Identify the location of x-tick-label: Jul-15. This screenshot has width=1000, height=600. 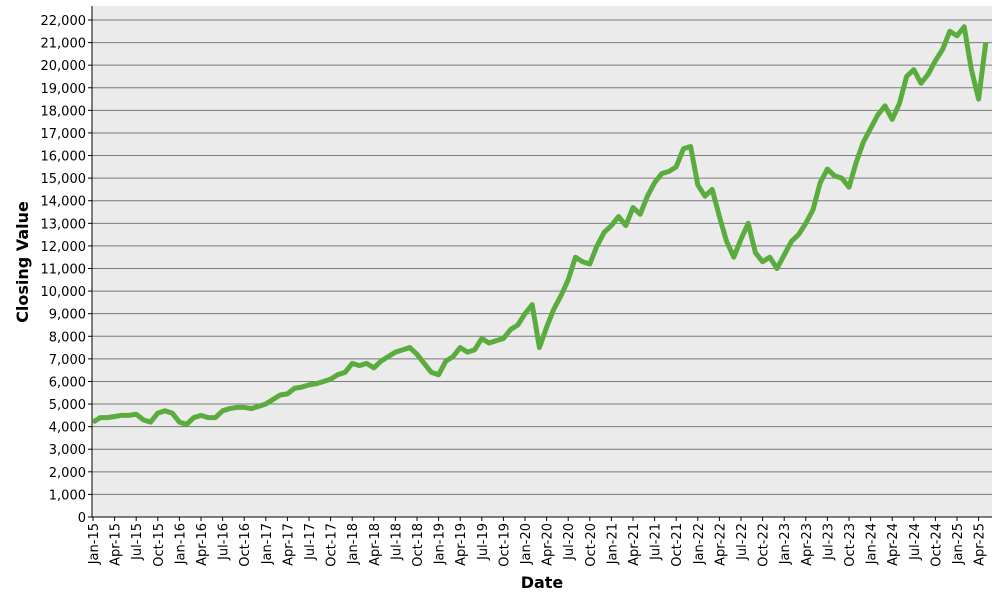
(137, 542).